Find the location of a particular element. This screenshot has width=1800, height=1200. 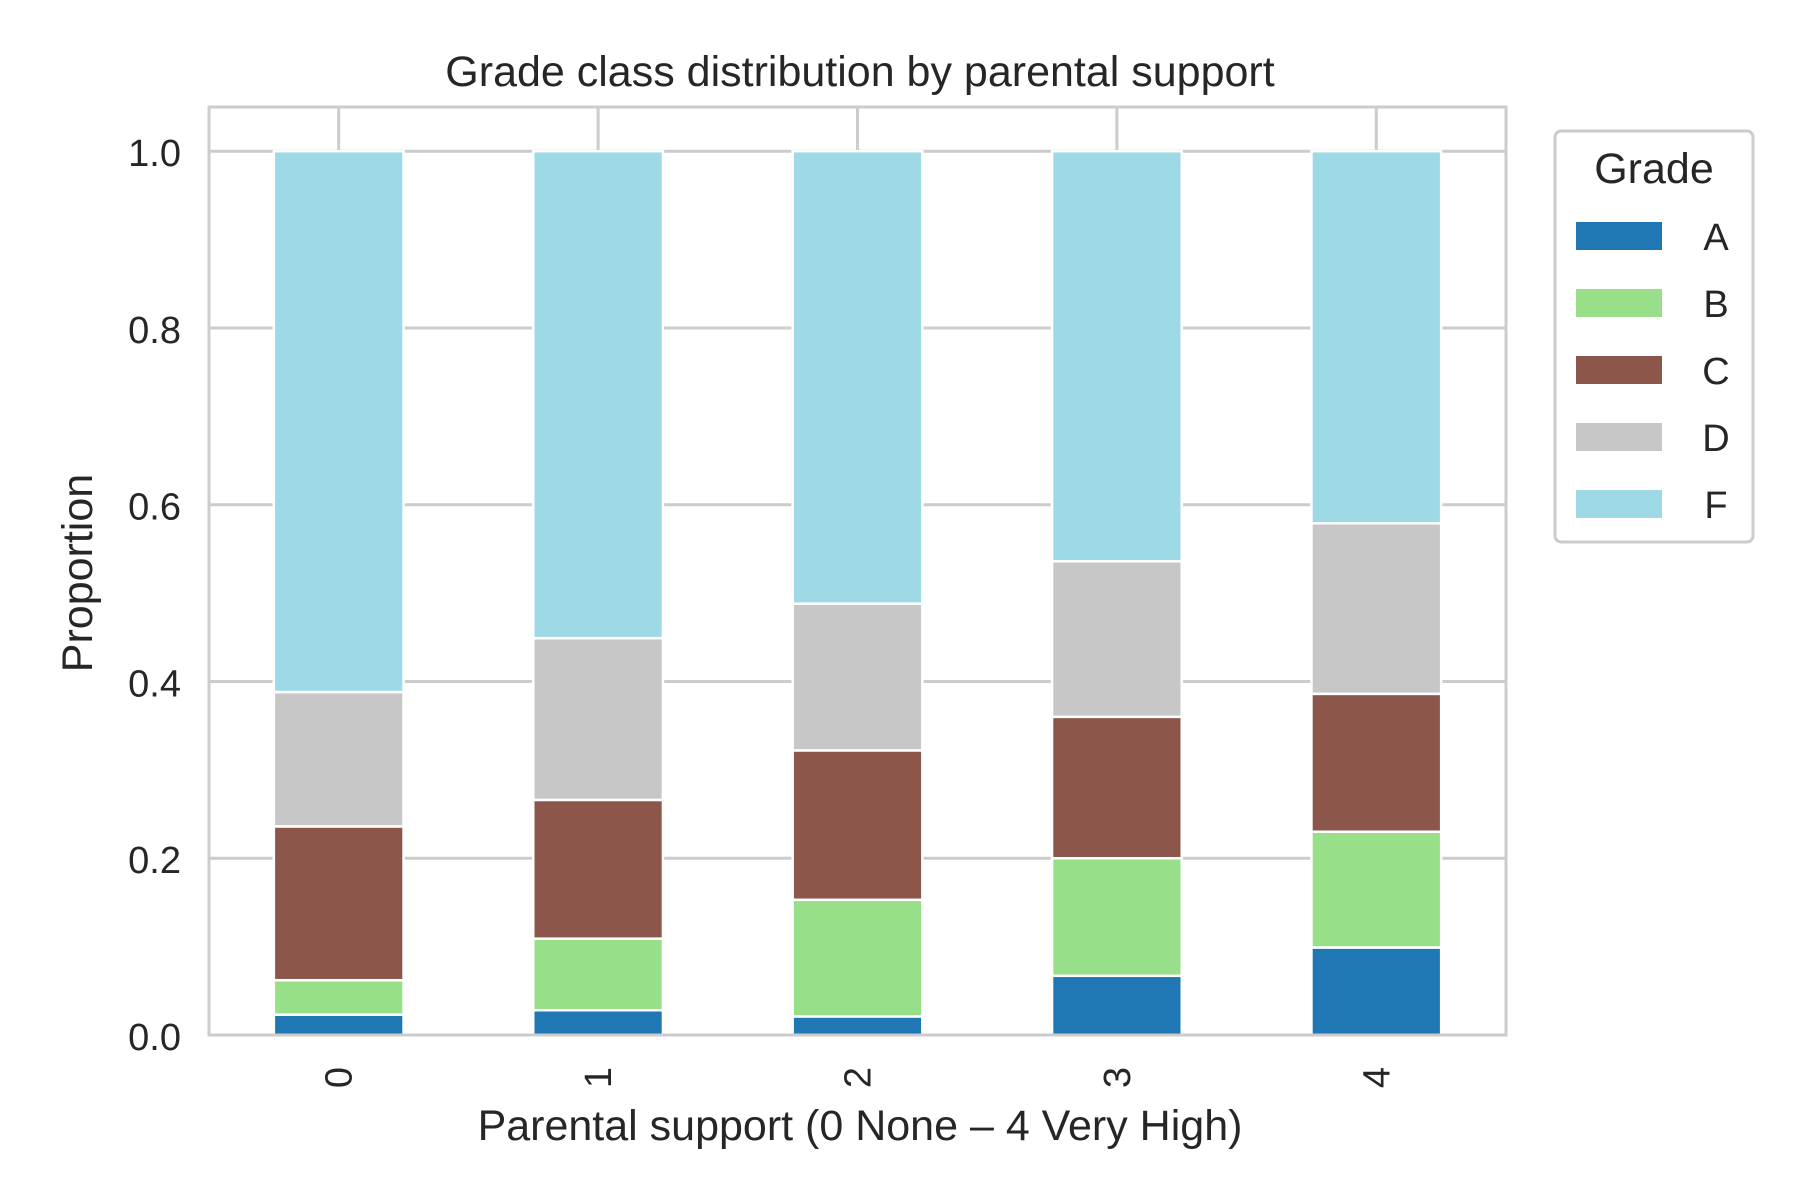

x-tick-label: 0 is located at coordinates (340, 1077).